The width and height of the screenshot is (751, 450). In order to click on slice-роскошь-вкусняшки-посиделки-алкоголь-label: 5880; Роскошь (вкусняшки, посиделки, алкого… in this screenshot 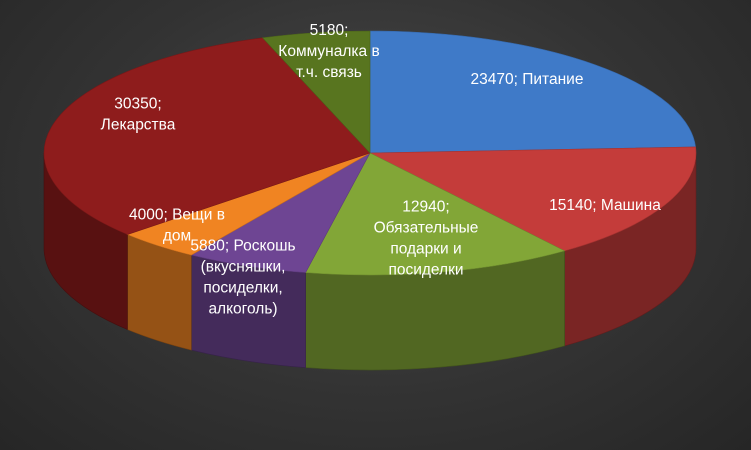, I will do `click(242, 278)`.